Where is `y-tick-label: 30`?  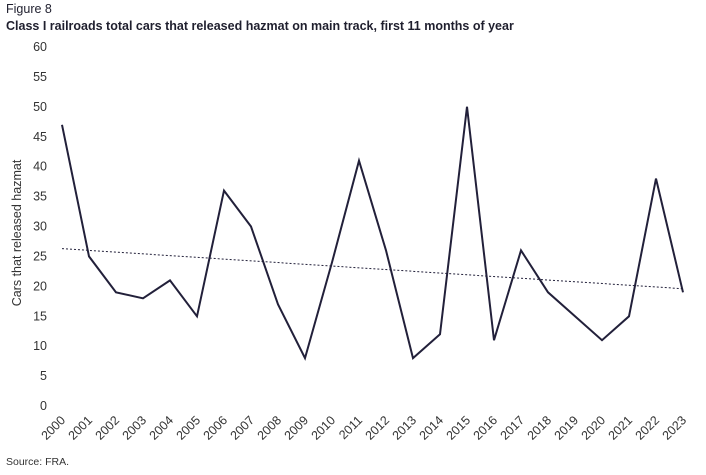 y-tick-label: 30 is located at coordinates (40, 227).